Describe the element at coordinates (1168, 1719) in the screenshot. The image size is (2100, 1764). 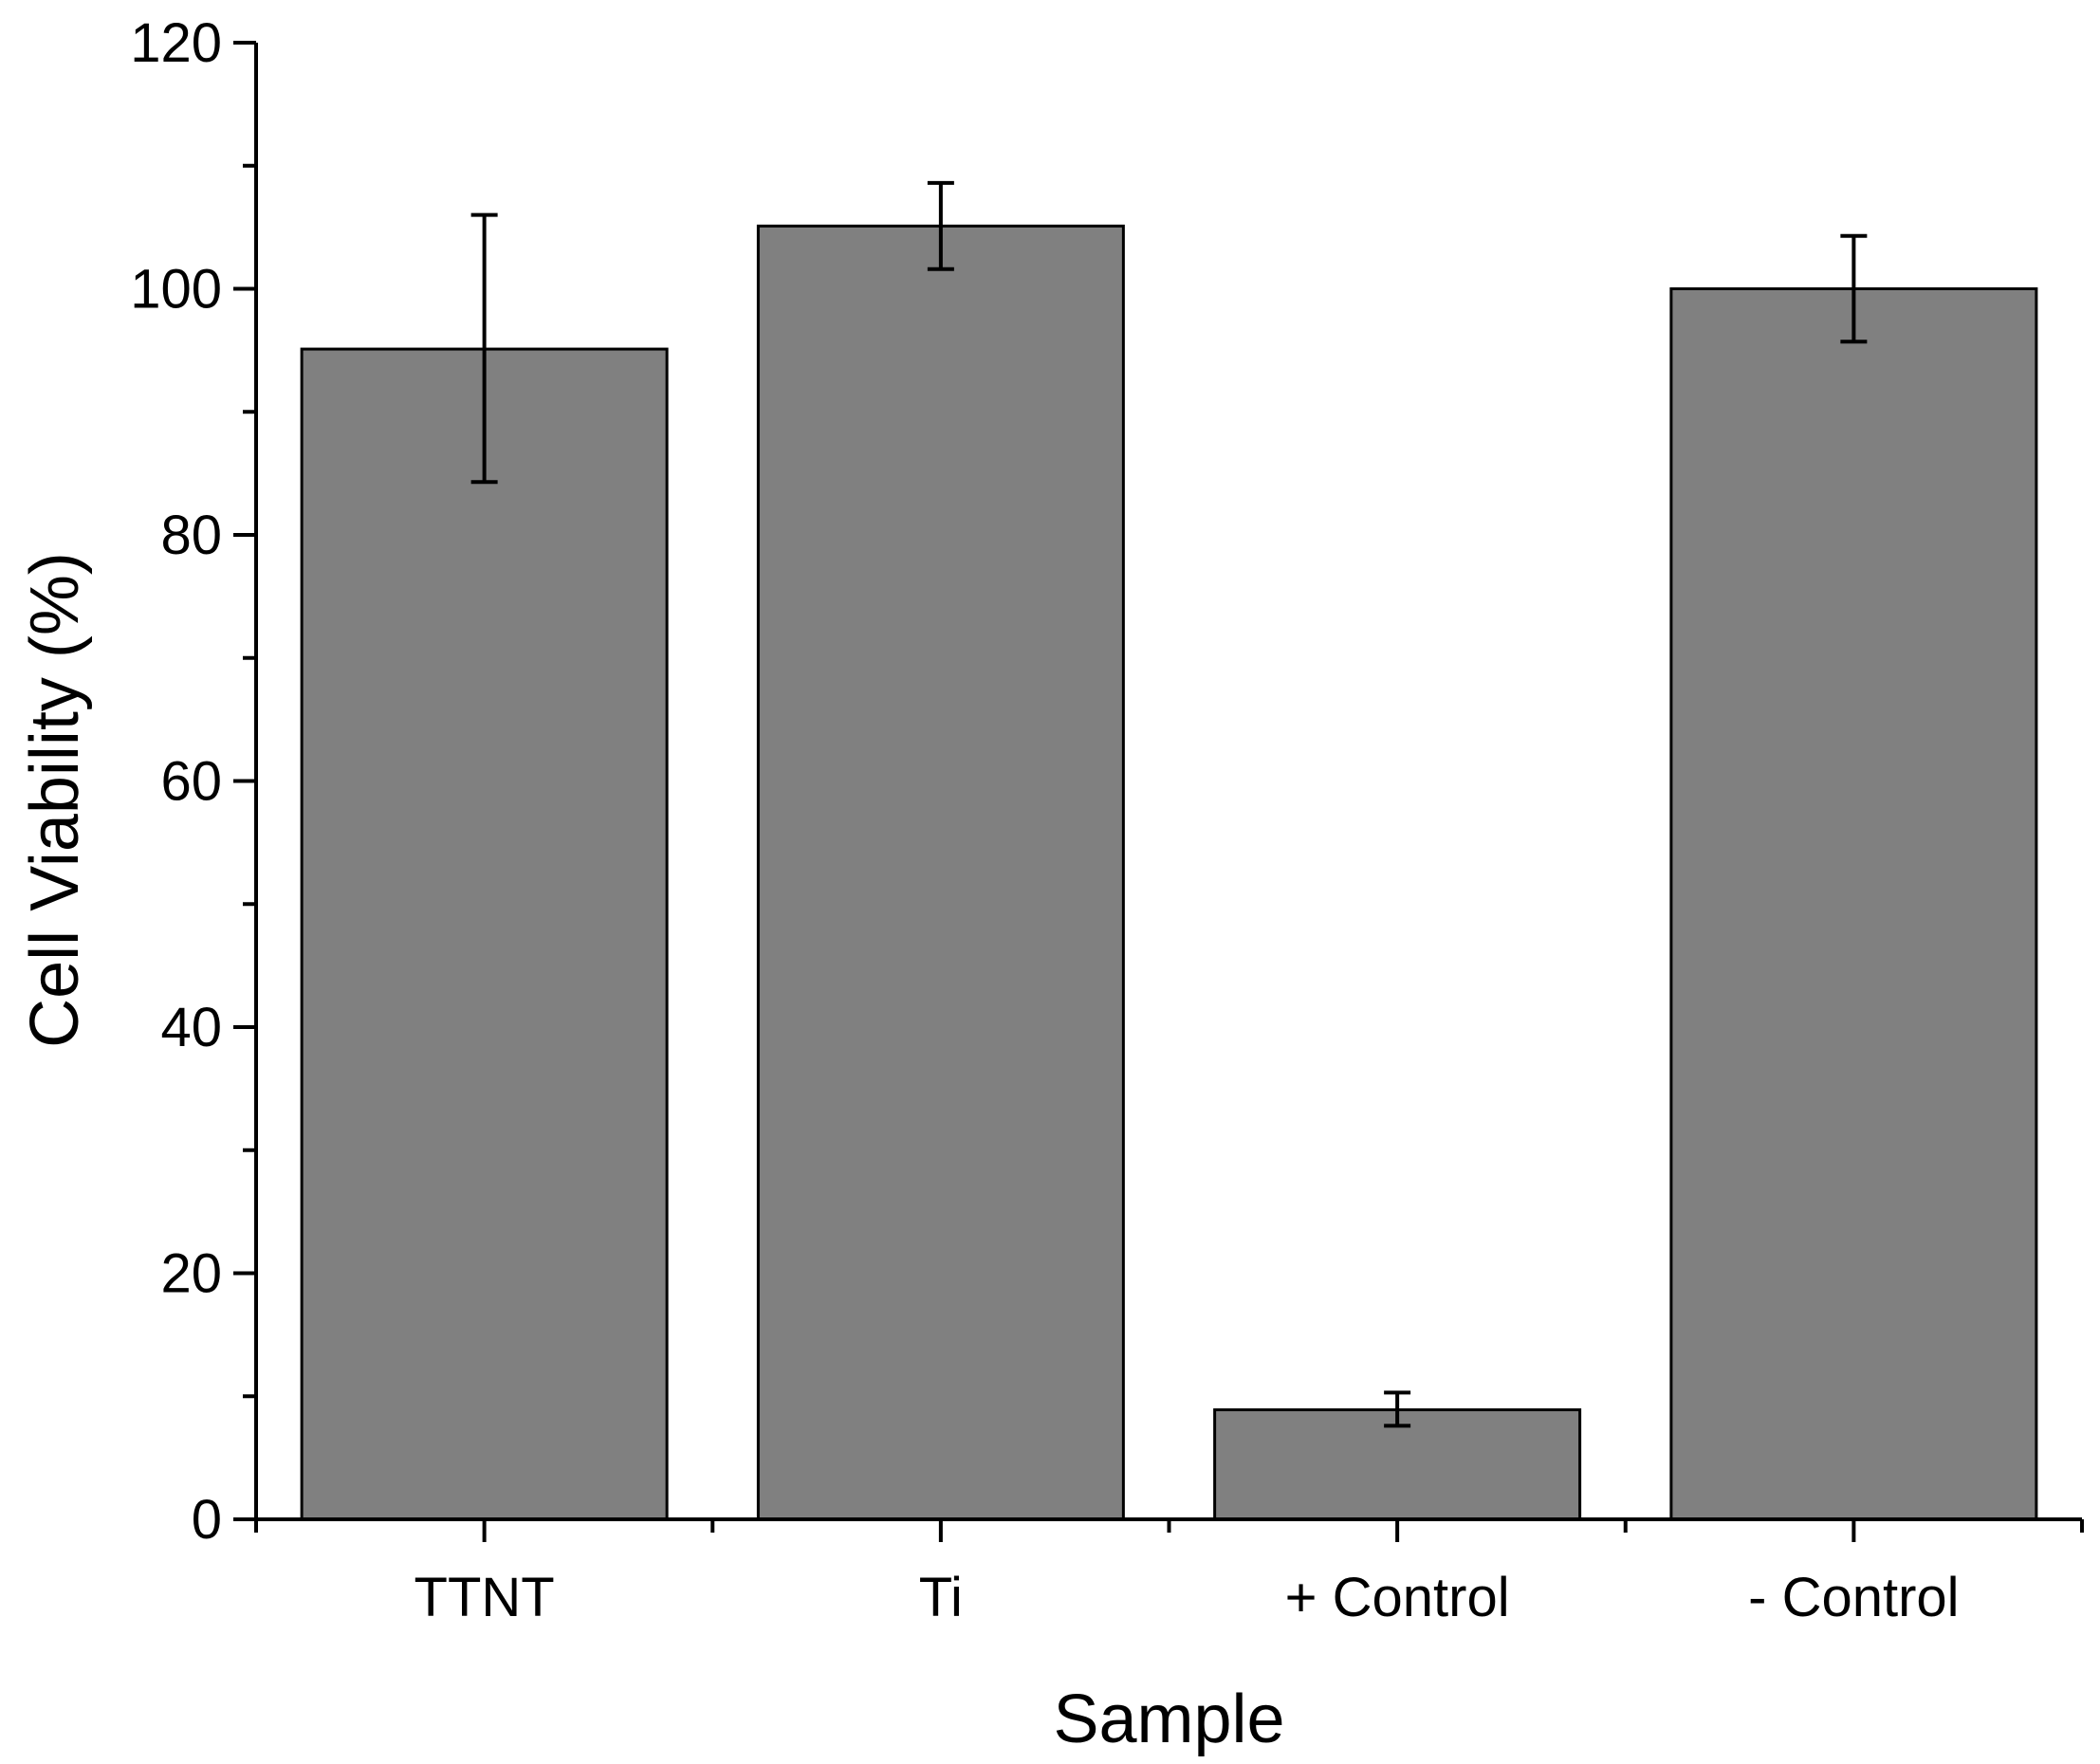
I see `x-axis-title: Sample` at that location.